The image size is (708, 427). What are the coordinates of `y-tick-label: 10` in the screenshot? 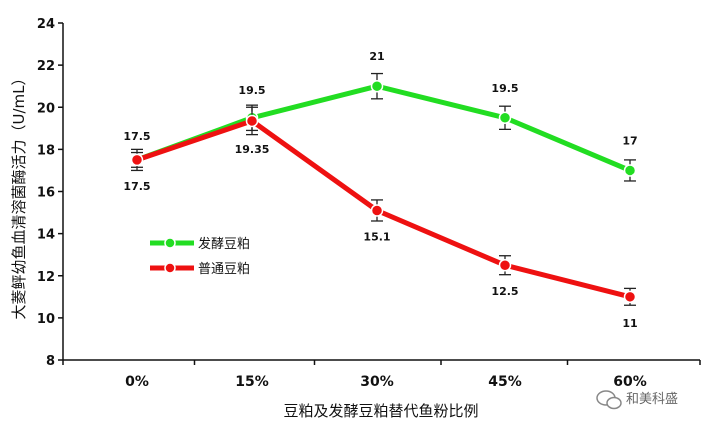 It's located at (46, 319).